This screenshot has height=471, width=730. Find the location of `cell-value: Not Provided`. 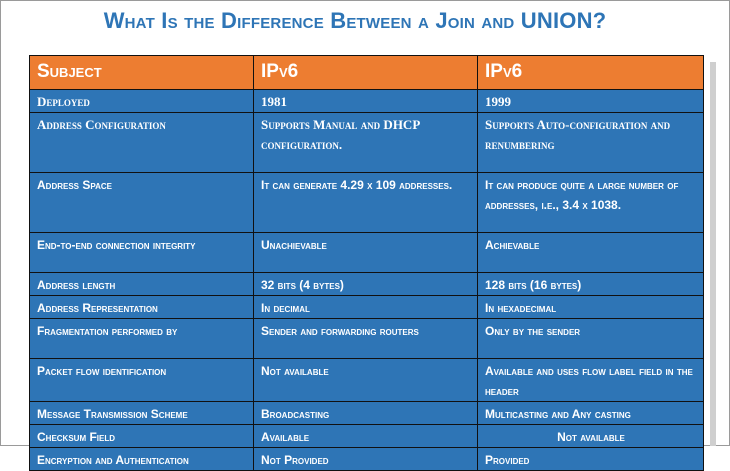

cell-value: Not Provided is located at coordinates (365, 459).